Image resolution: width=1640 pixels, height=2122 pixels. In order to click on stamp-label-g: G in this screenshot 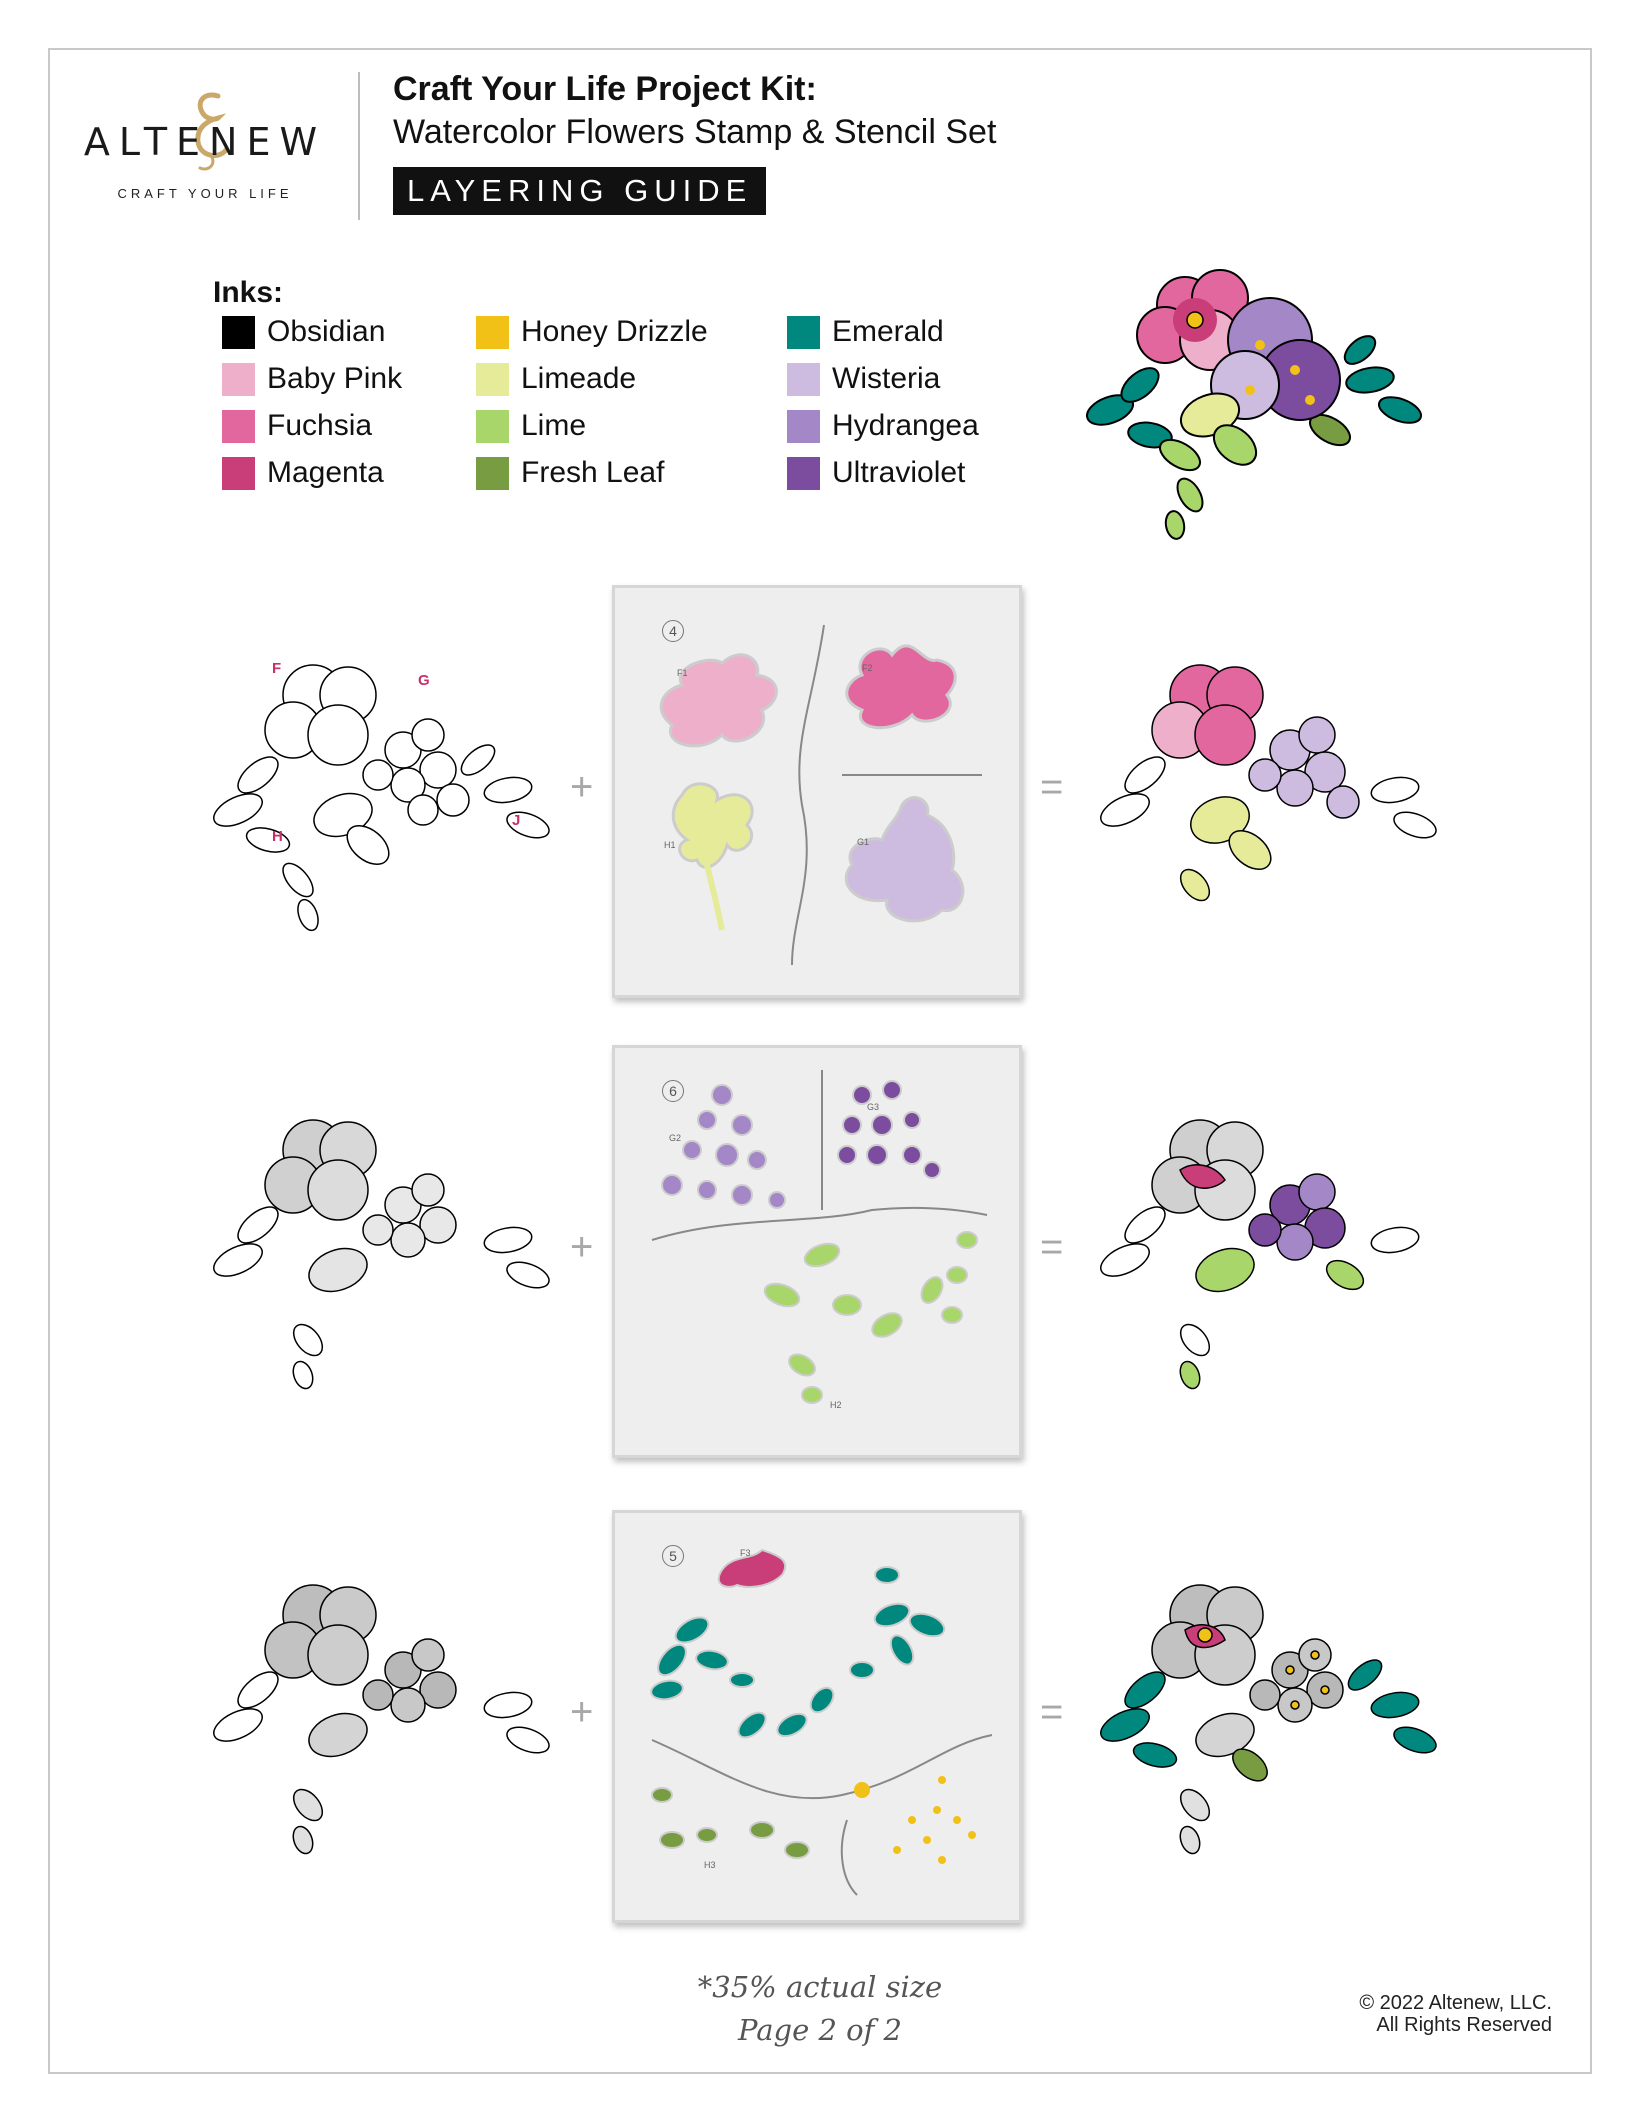, I will do `click(424, 680)`.